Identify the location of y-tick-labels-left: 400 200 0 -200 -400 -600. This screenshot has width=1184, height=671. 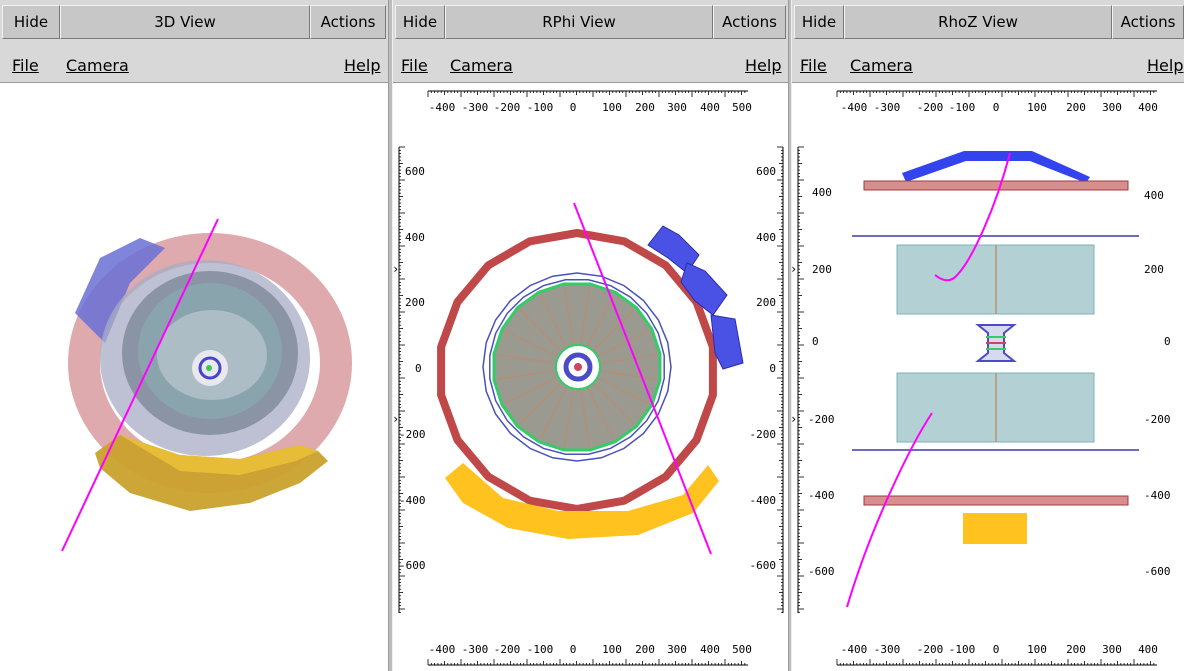
(821, 382).